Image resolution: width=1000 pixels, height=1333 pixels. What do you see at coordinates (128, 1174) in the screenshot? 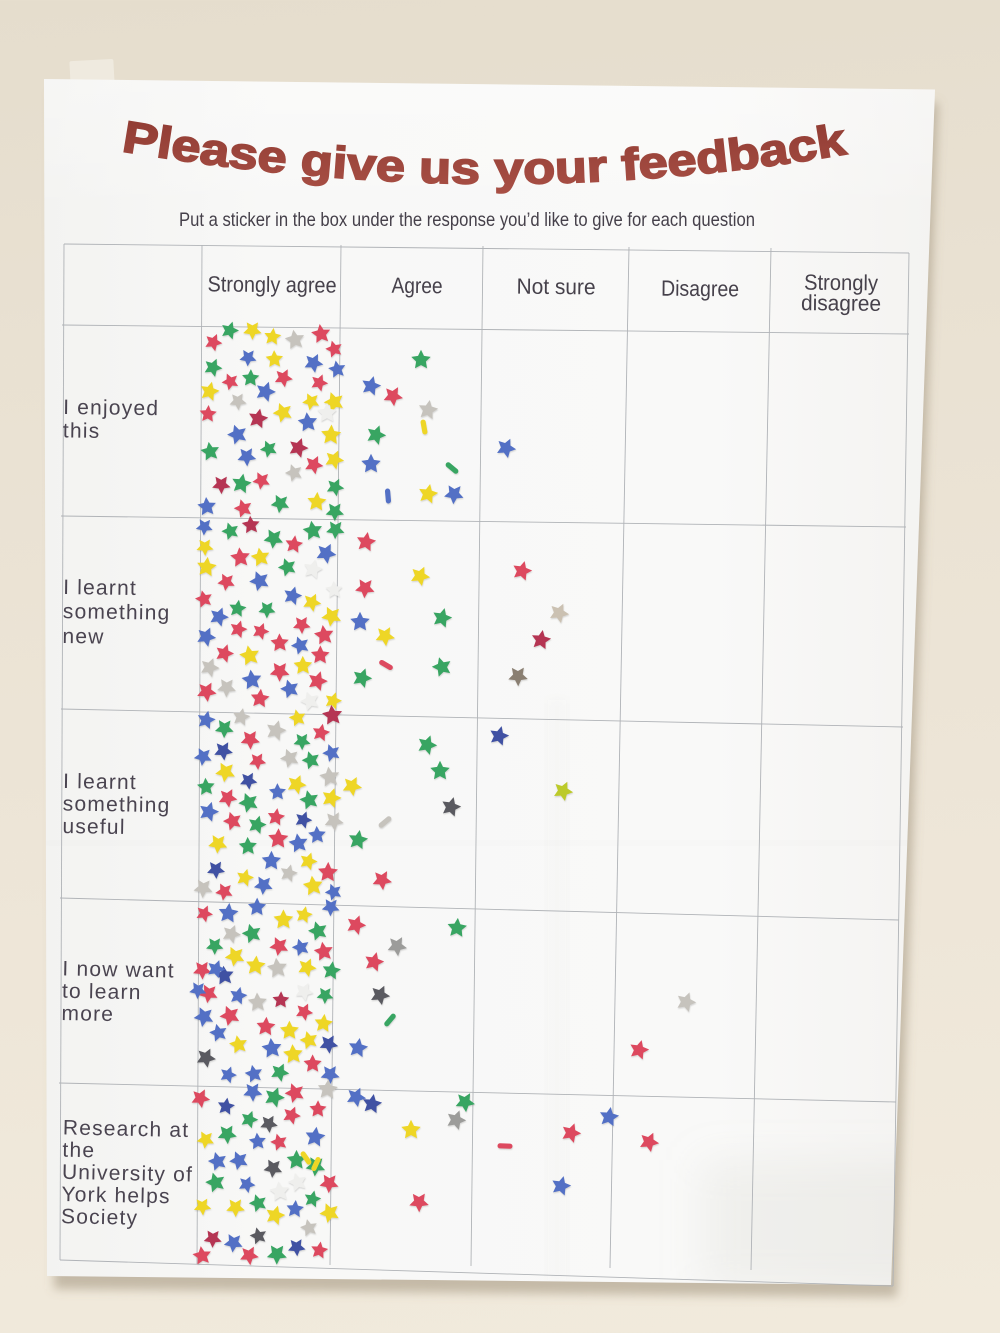
I see `svg-text: University of` at bounding box center [128, 1174].